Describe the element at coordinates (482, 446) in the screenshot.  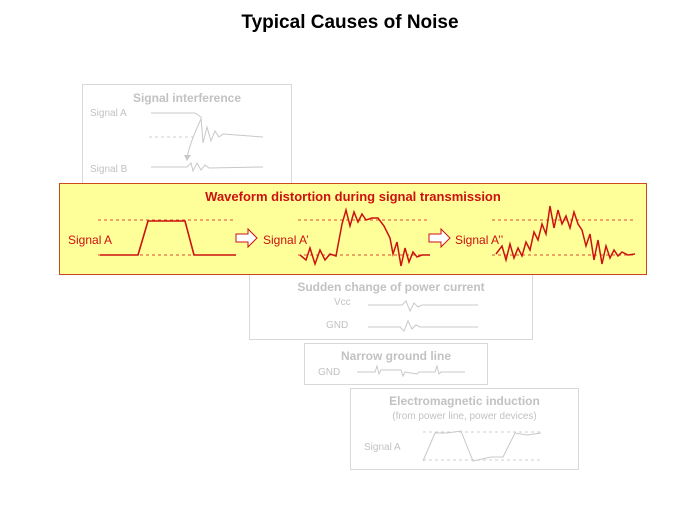
I see `em-waveform` at that location.